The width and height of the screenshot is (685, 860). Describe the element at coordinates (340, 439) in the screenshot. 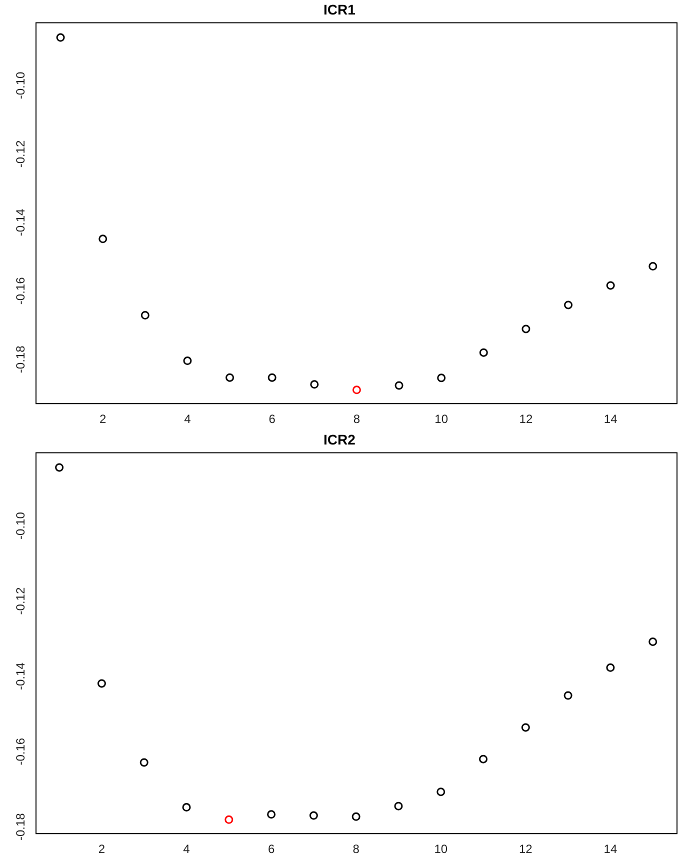

I see `chart-title: ICR2` at that location.